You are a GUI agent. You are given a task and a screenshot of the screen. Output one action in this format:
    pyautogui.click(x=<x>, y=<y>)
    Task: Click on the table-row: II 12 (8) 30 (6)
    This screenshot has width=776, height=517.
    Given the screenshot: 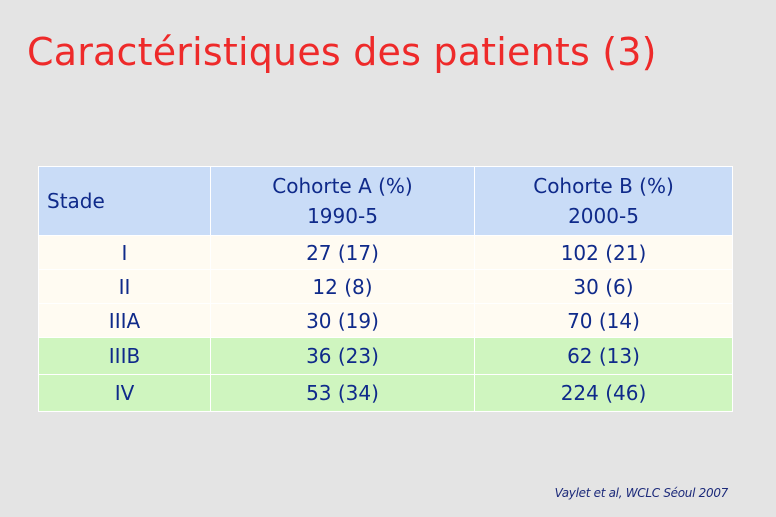 What is the action you would take?
    pyautogui.click(x=385, y=286)
    